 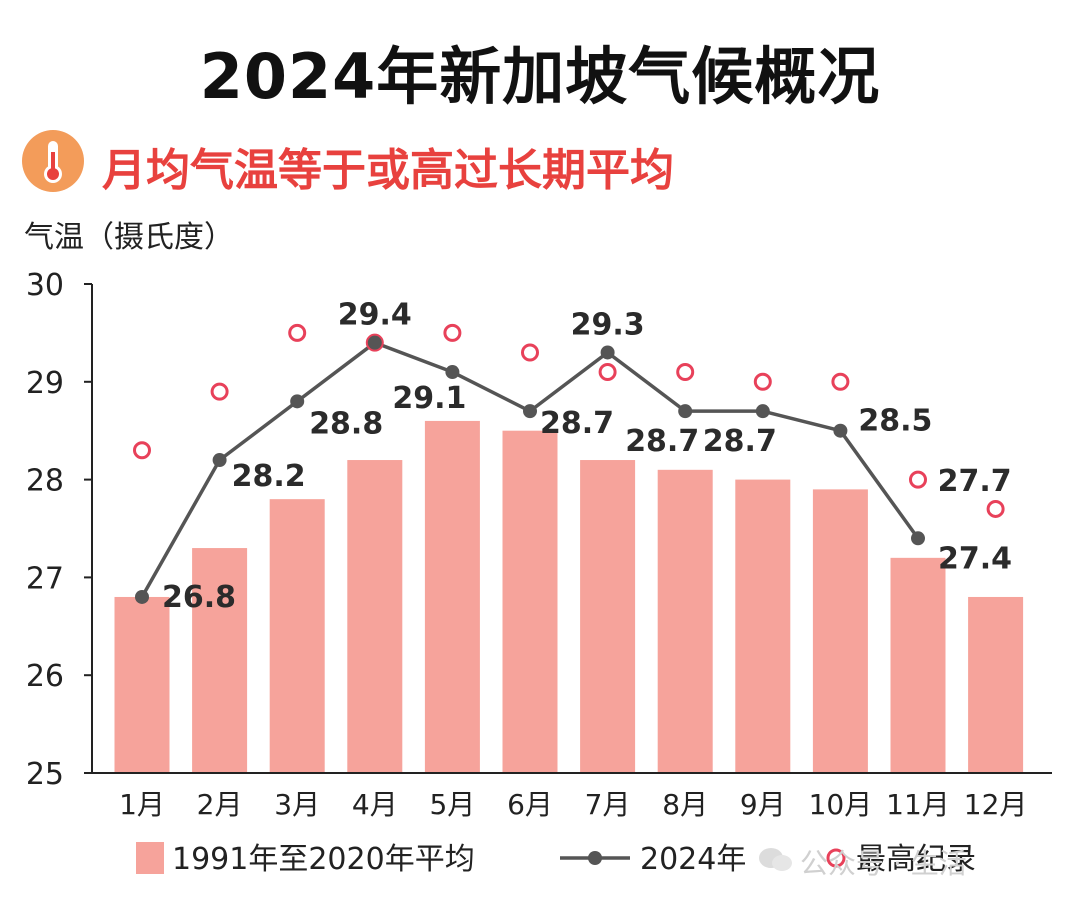 I want to click on data-label-2024: 28.2, so click(x=269, y=476).